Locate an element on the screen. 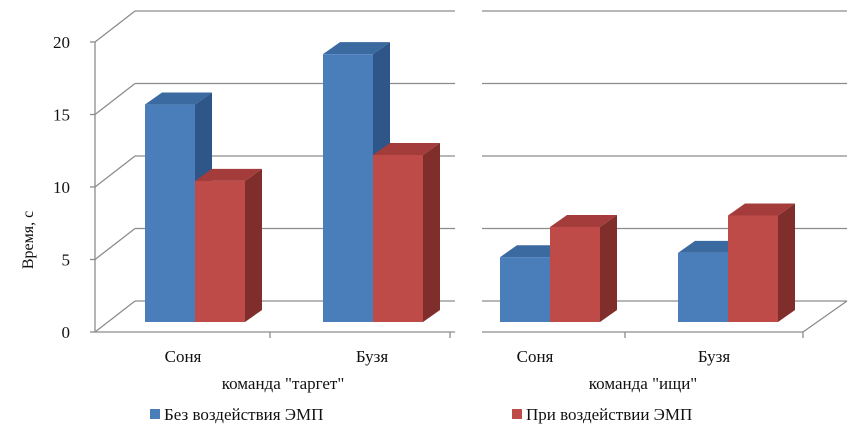 This screenshot has height=434, width=862. y-tick-label: 20 is located at coordinates (61, 42).